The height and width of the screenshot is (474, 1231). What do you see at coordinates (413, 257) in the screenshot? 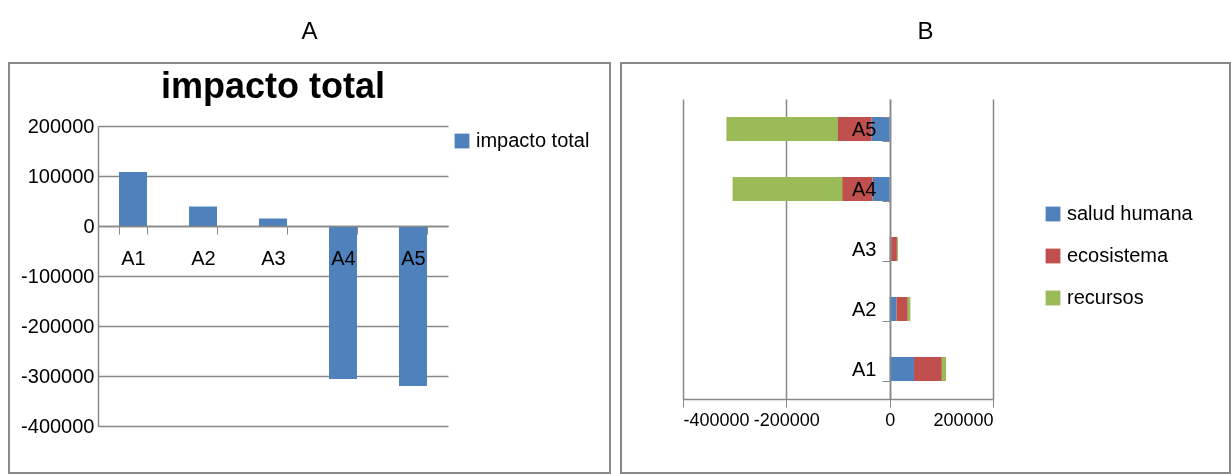
I see `x-tick-label: A5` at bounding box center [413, 257].